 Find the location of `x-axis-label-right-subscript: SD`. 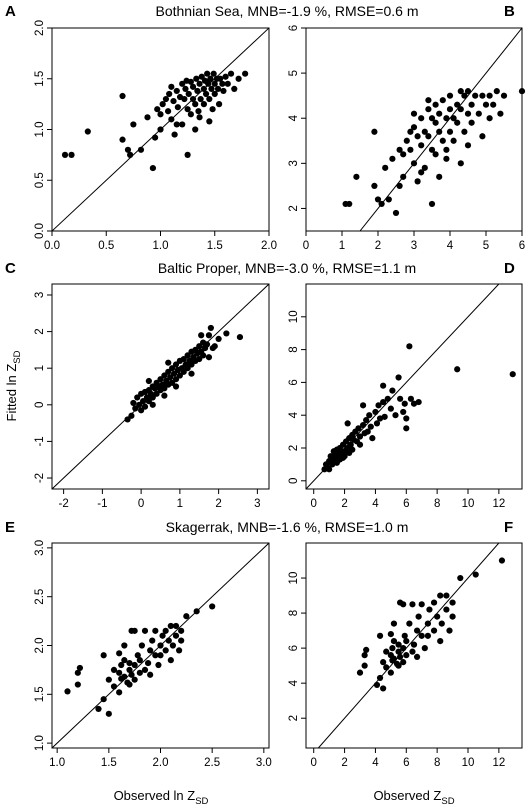

x-axis-label-right-subscript: SD is located at coordinates (447, 801).